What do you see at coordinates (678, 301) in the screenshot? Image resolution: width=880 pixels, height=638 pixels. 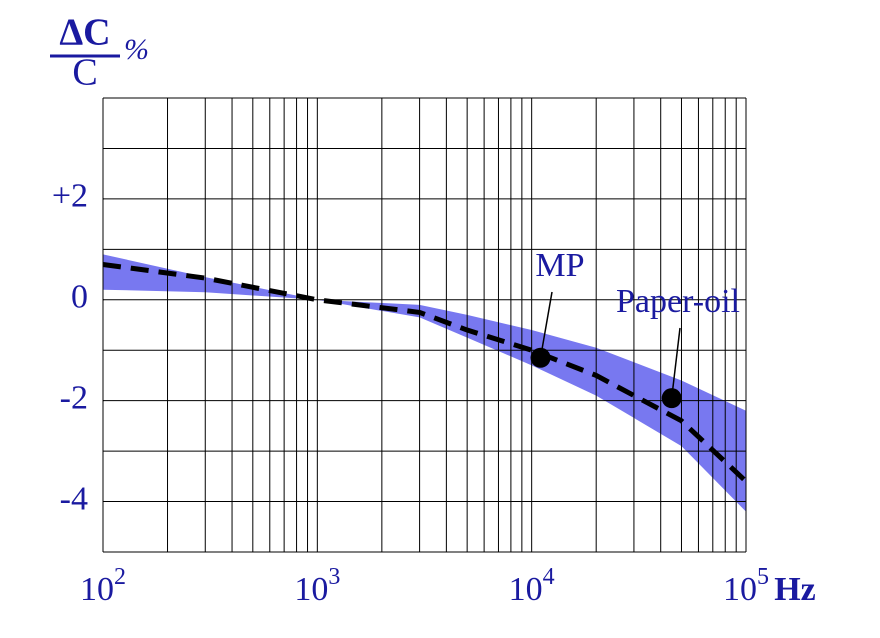 I see `annotation-label: Paper-oil` at bounding box center [678, 301].